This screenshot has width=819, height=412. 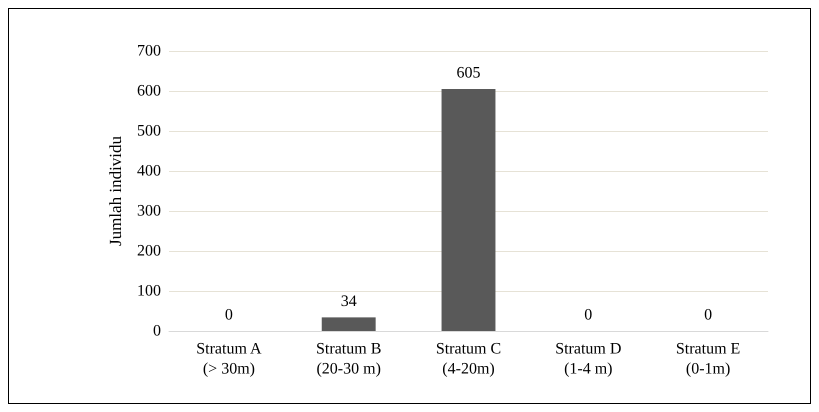 What do you see at coordinates (468, 73) in the screenshot?
I see `data-label: 605` at bounding box center [468, 73].